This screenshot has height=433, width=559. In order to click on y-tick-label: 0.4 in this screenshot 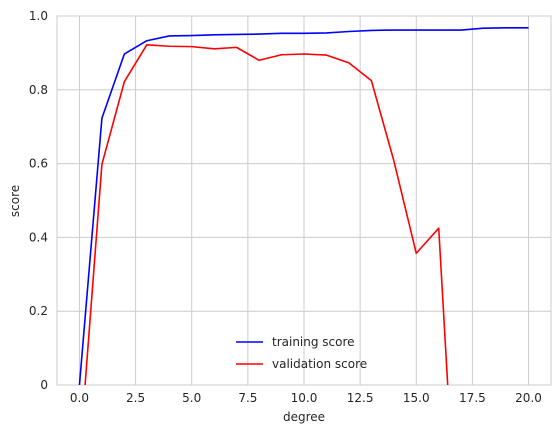, I will do `click(38, 237)`.